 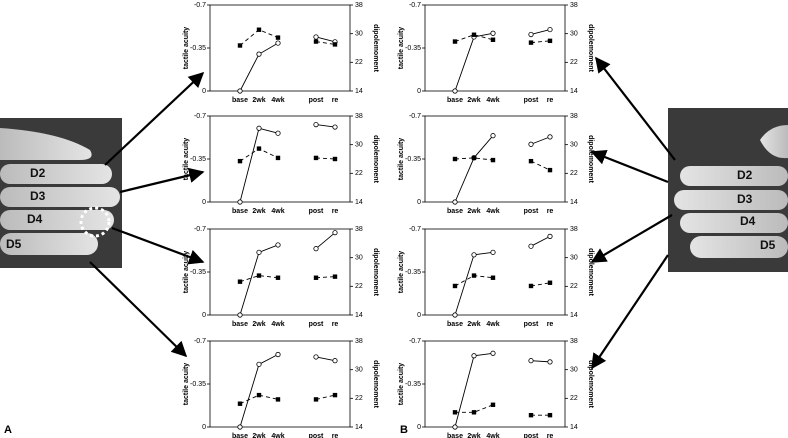 What do you see at coordinates (277, 100) in the screenshot?
I see `x-tick-label: 4wk` at bounding box center [277, 100].